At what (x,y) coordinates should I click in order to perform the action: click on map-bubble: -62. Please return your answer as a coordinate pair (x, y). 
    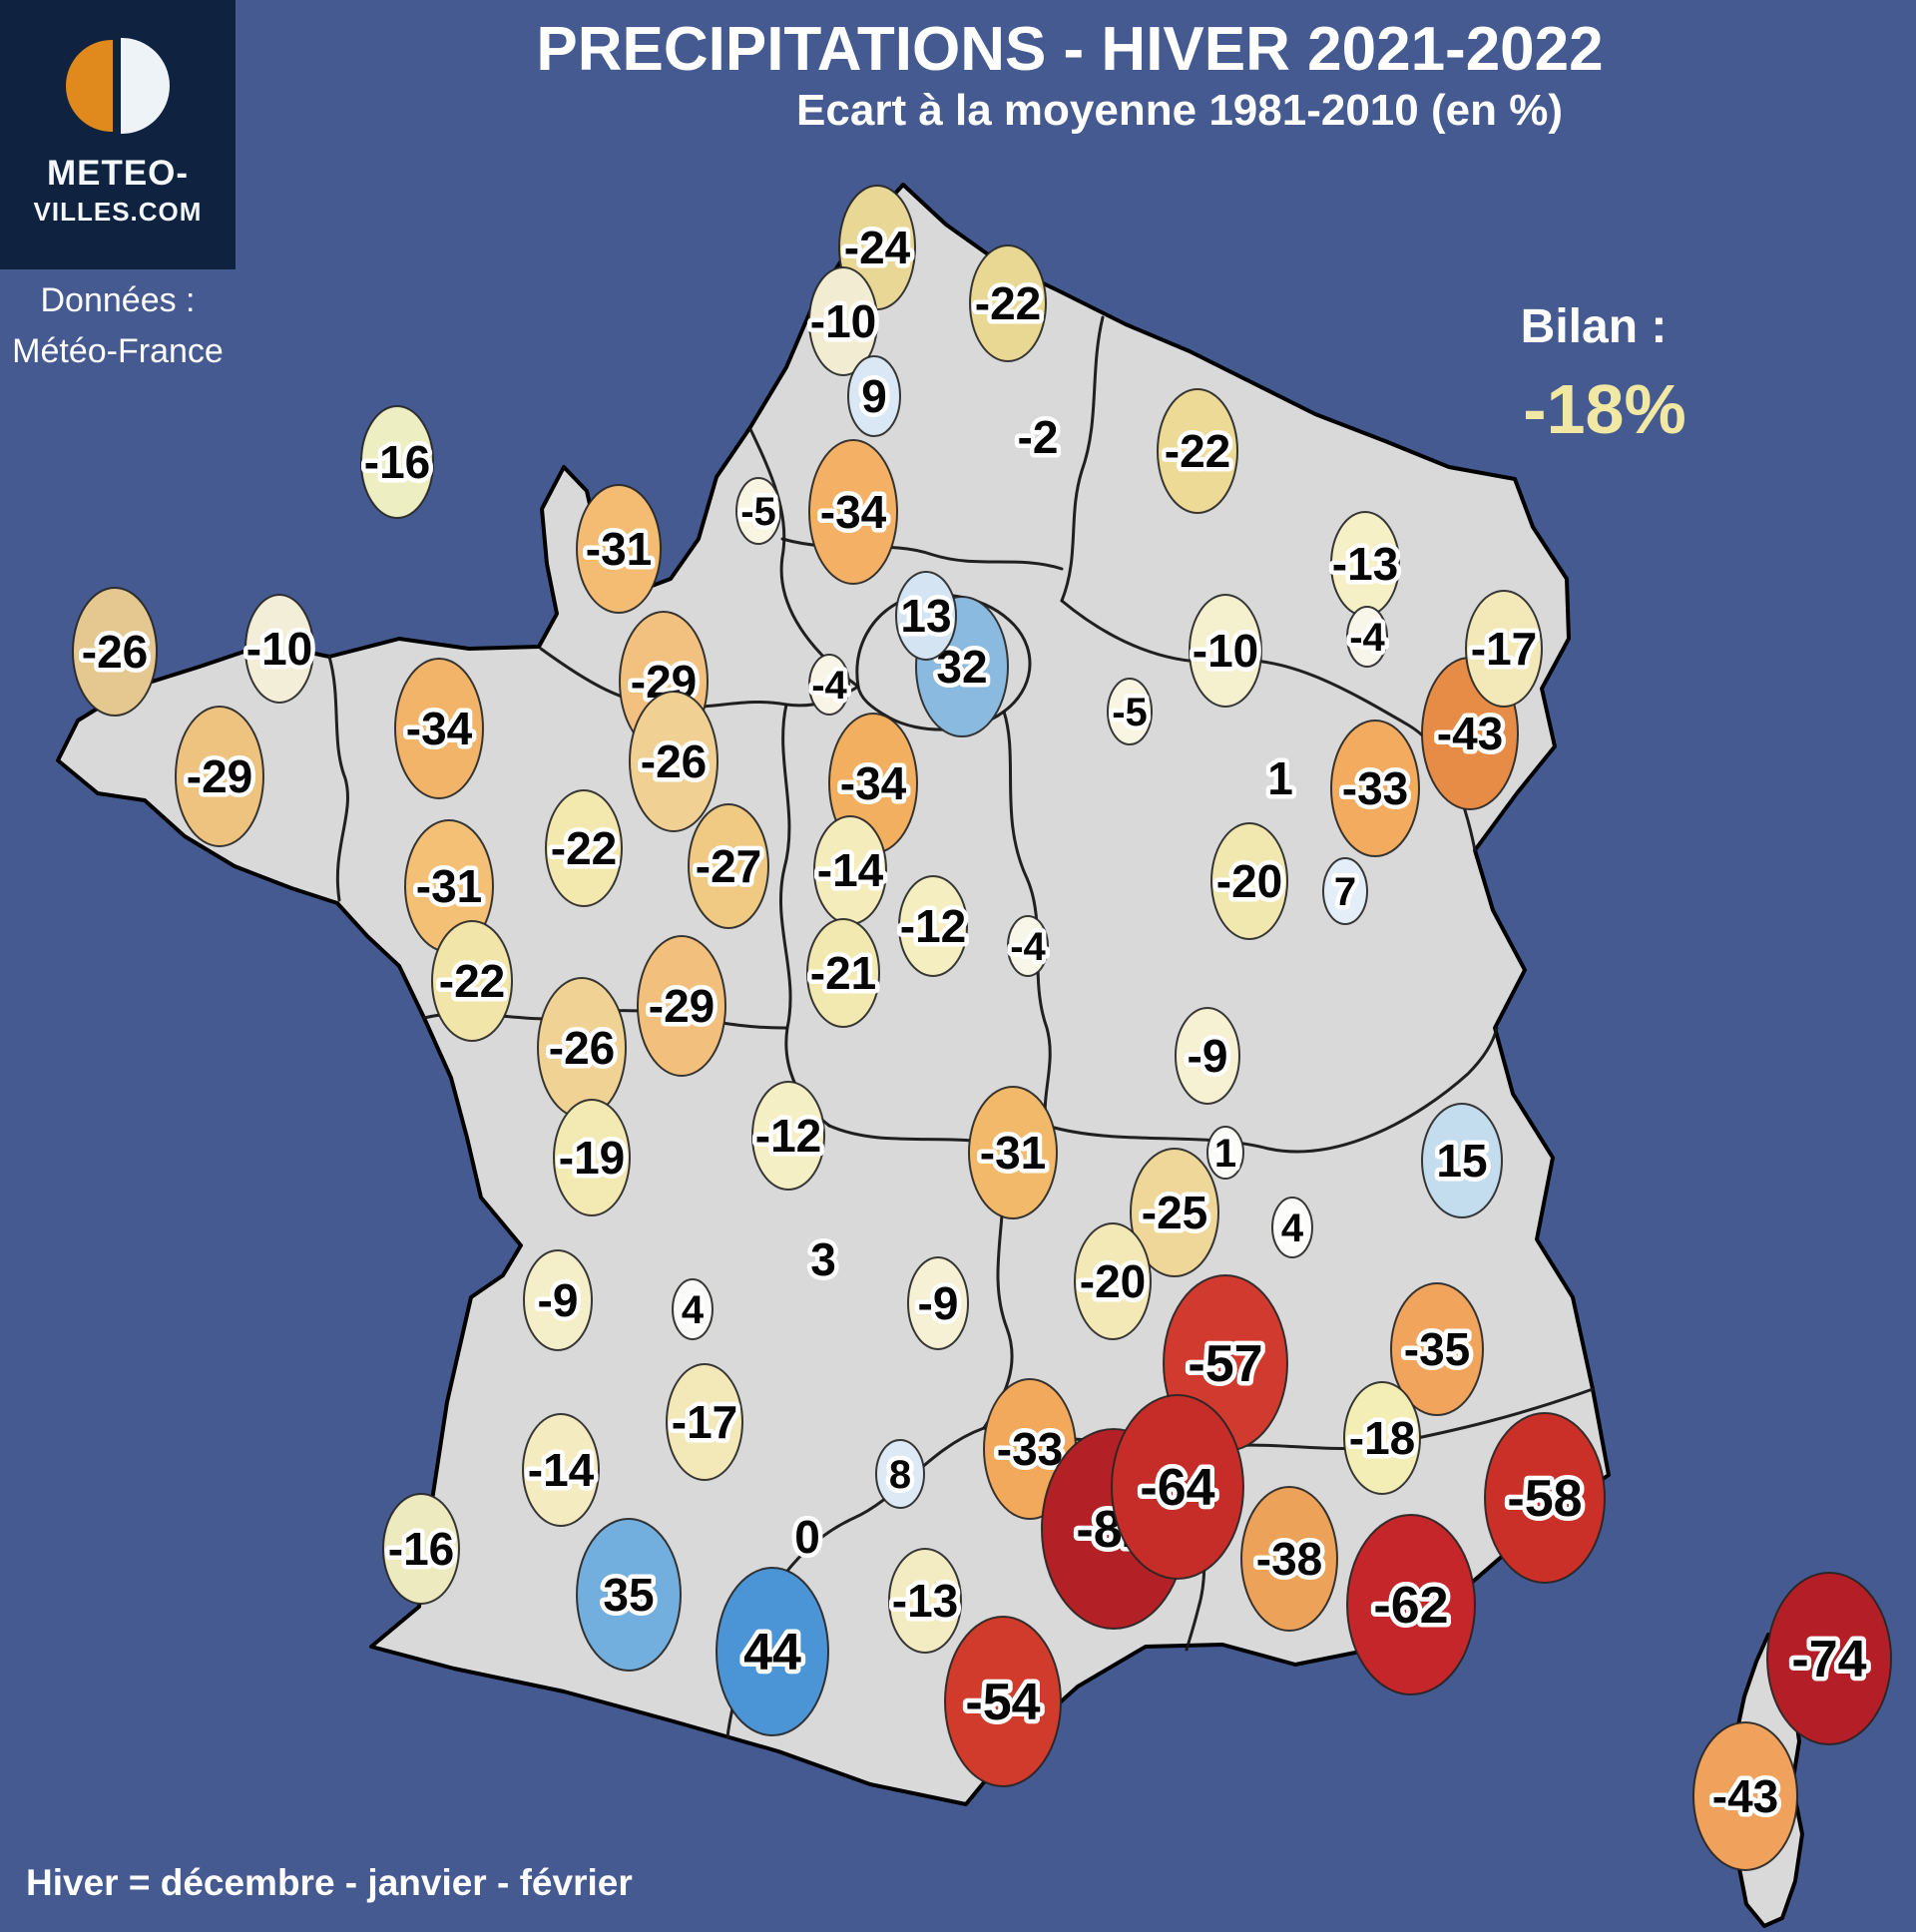
    Looking at the image, I should click on (1411, 1604).